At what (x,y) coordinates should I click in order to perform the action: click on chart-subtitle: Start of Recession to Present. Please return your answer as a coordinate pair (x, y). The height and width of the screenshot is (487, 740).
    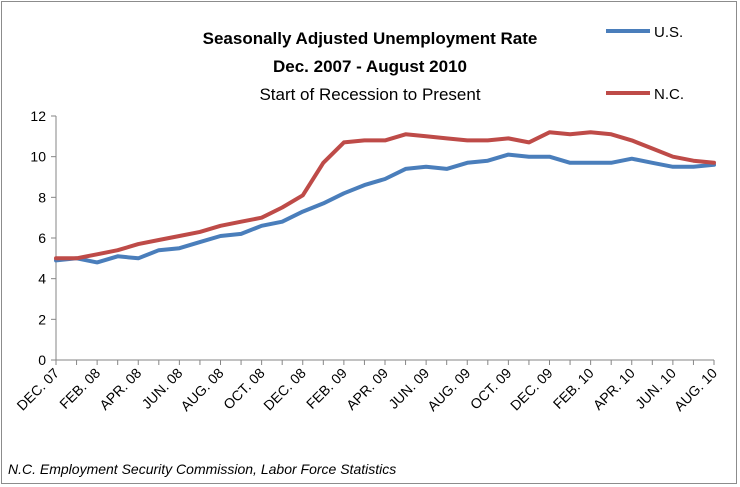
    Looking at the image, I should click on (369, 94).